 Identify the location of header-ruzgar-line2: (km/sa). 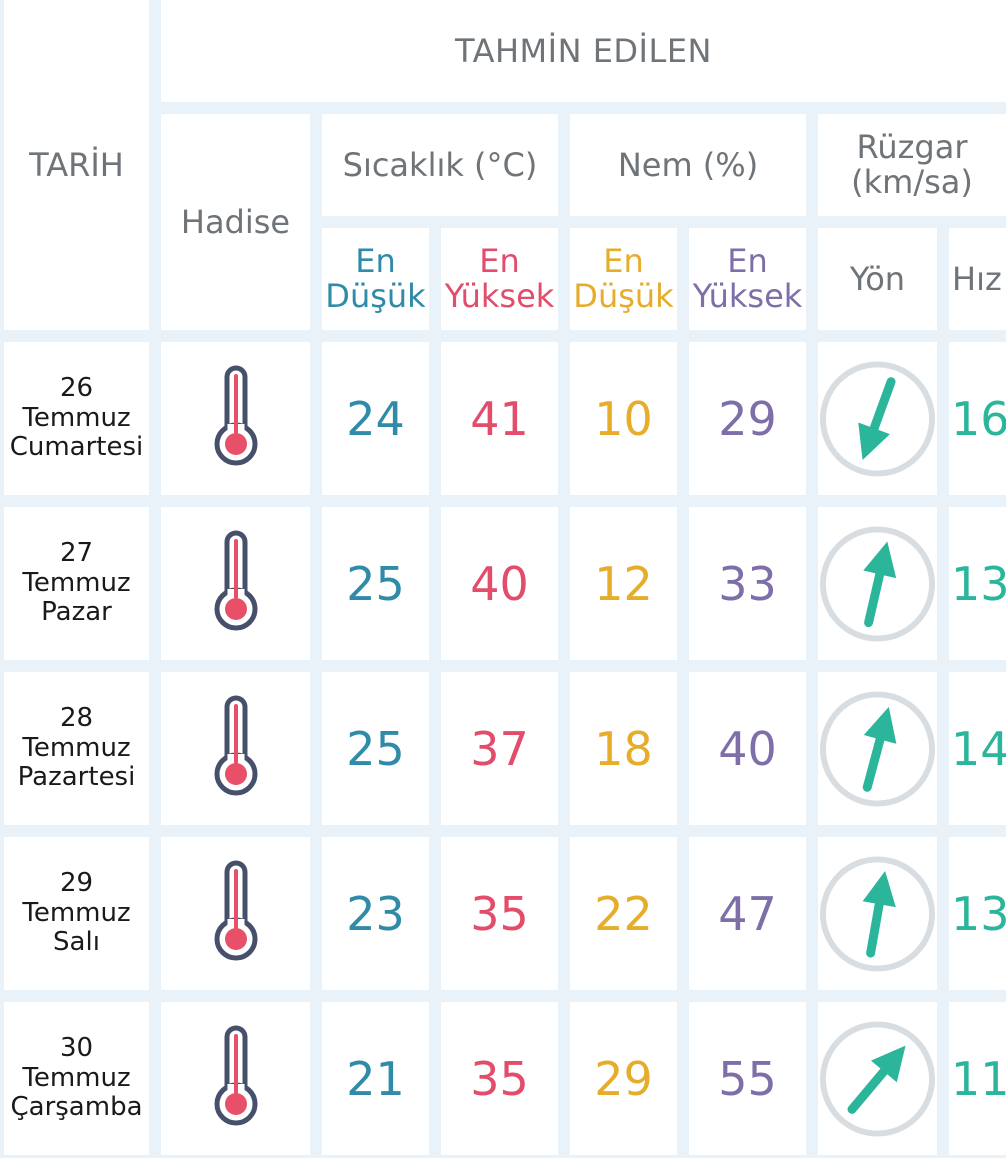
(912, 182).